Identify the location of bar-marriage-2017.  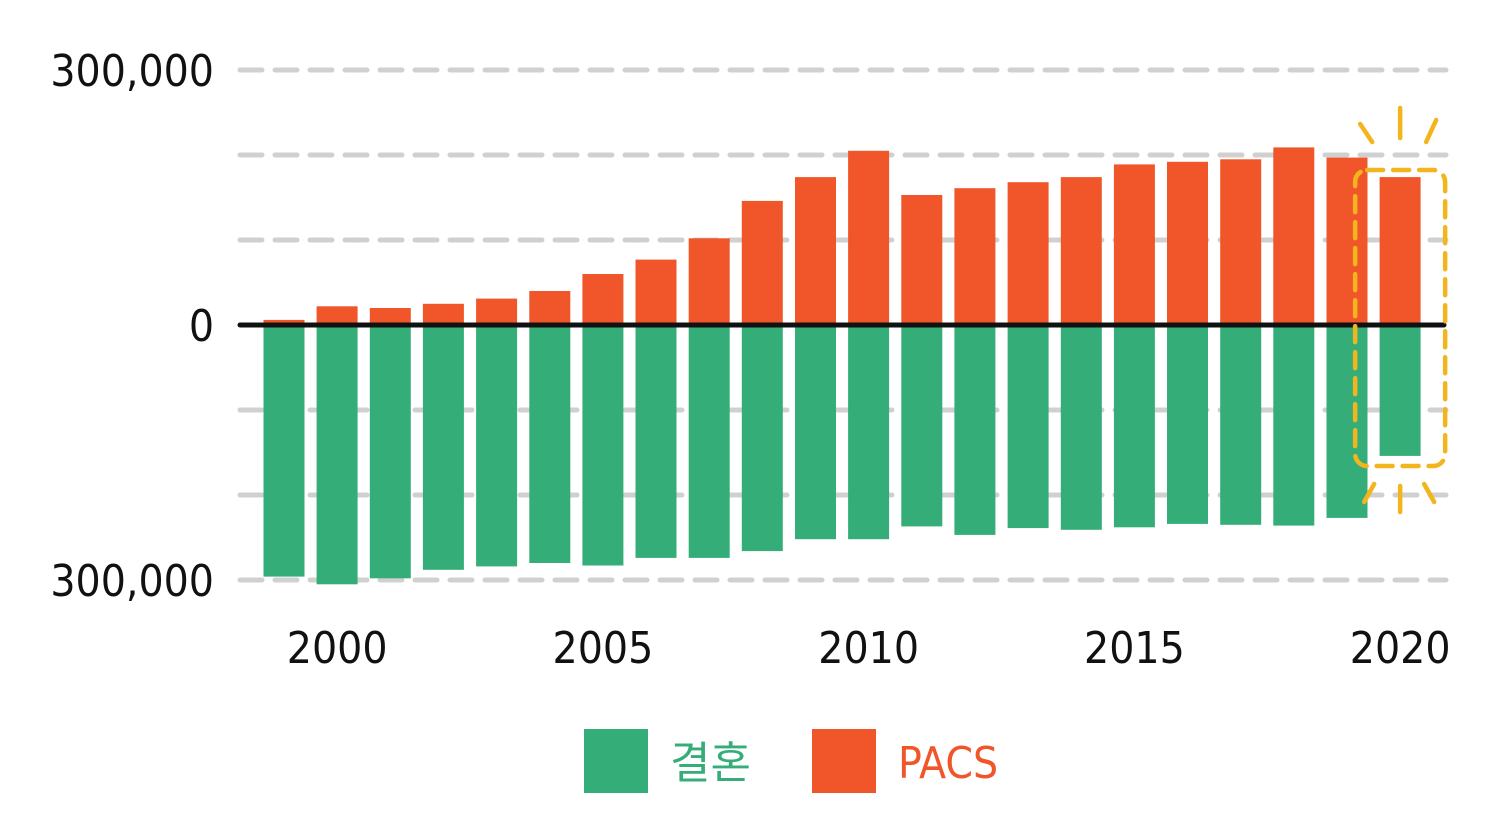
(1241, 425).